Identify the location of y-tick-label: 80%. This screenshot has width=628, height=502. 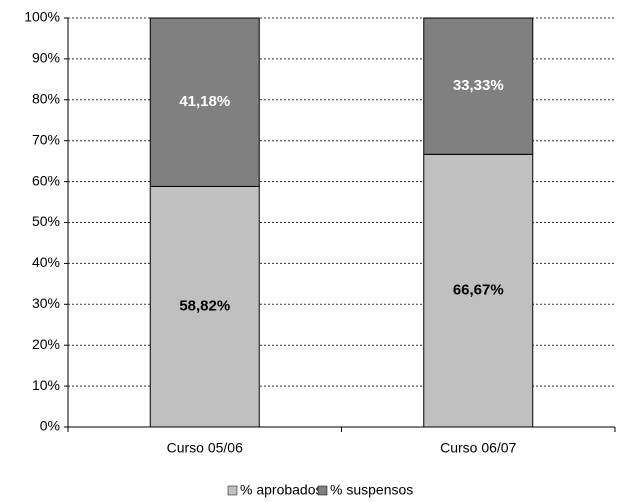
(46, 99).